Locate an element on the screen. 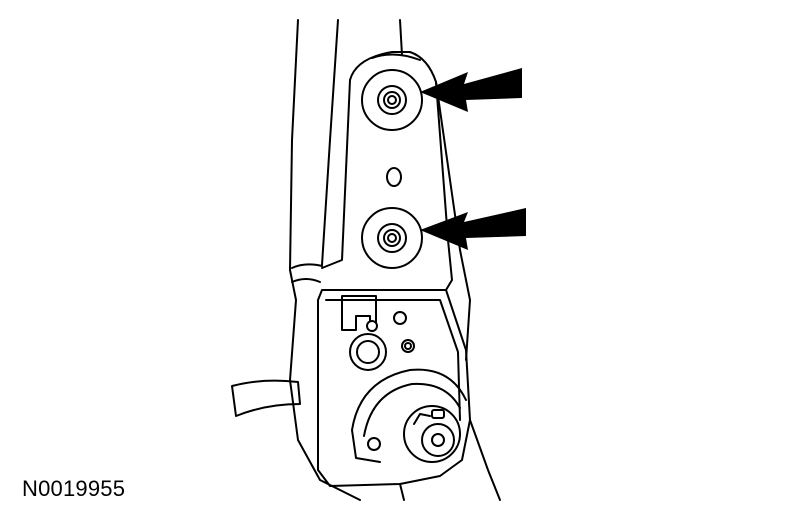 This screenshot has width=800, height=520. recliner-housing is located at coordinates (394, 388).